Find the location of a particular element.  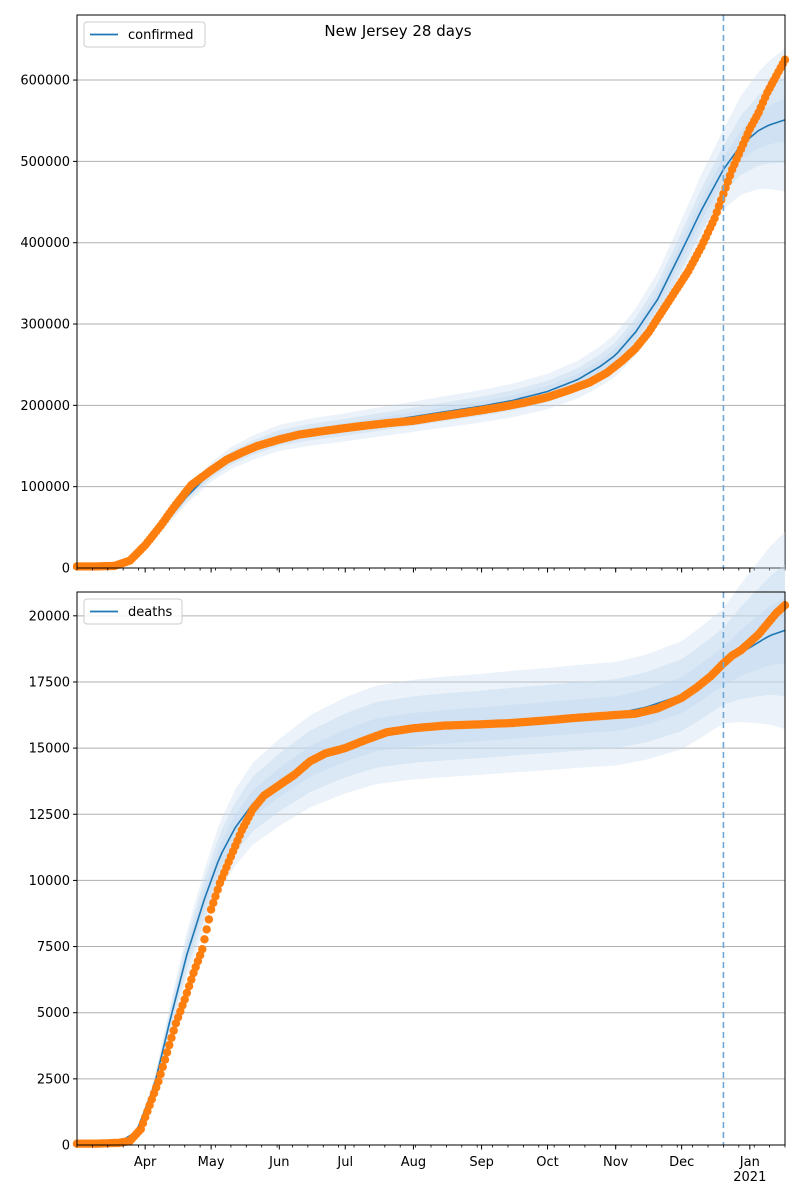

legend: deaths is located at coordinates (133, 611).